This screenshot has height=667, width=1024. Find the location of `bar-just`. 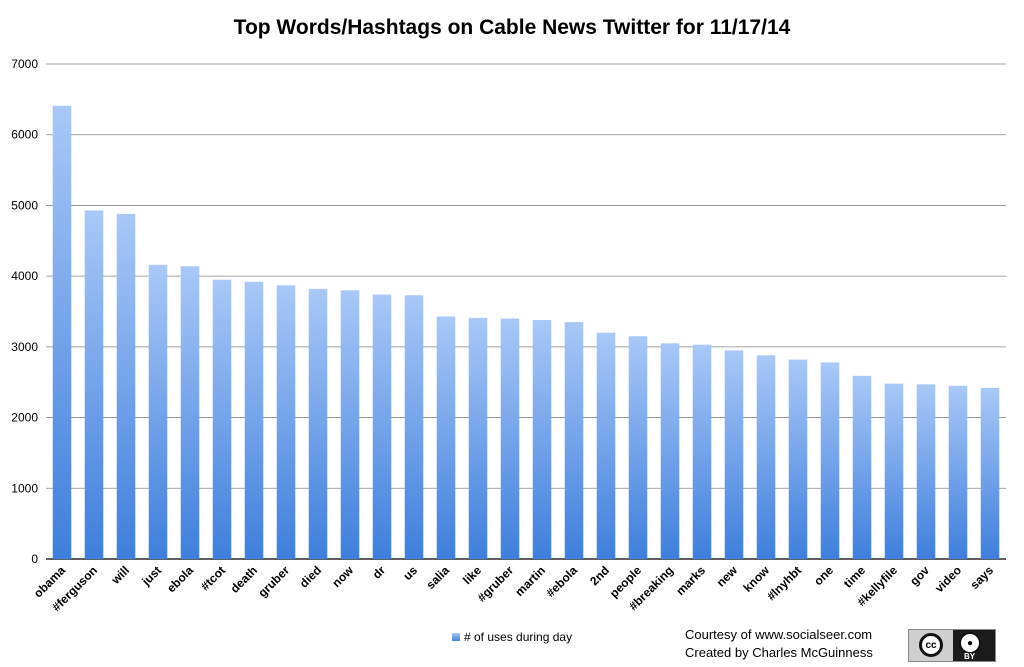

bar-just is located at coordinates (158, 411).